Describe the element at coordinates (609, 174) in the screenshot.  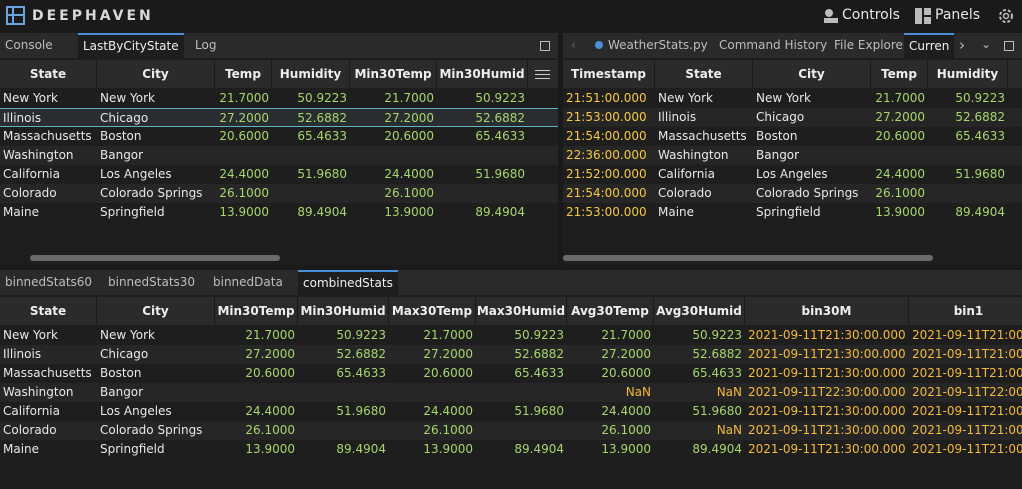
I see `cell: 21:52:00.000` at that location.